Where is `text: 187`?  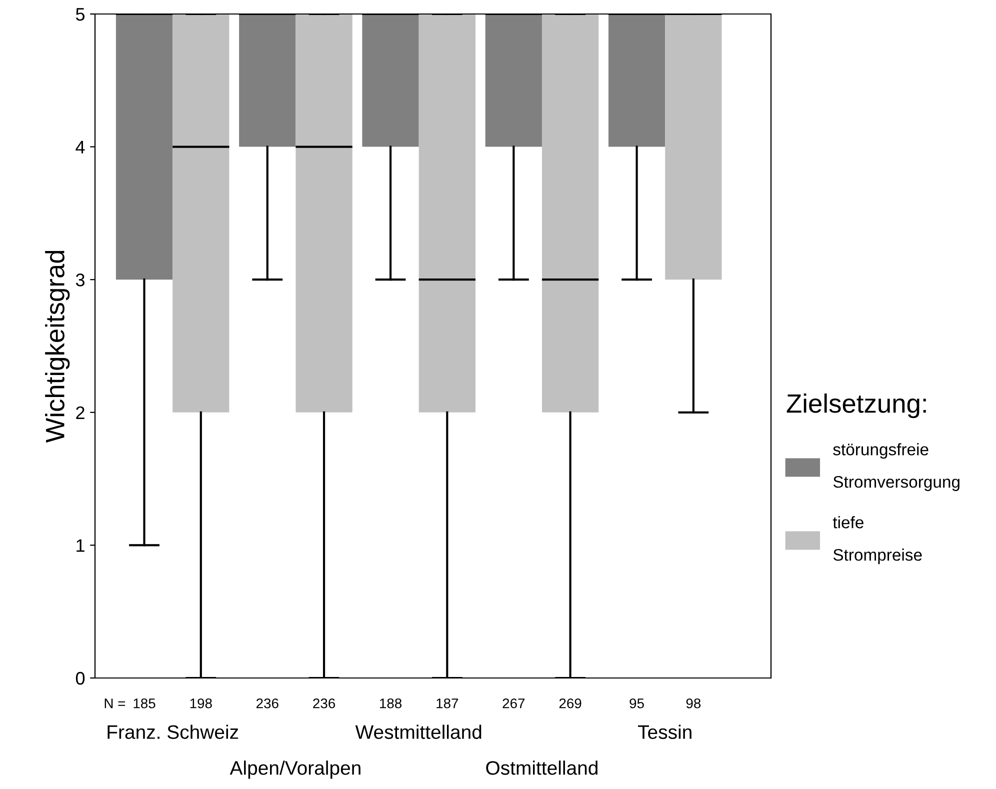
text: 187 is located at coordinates (447, 703).